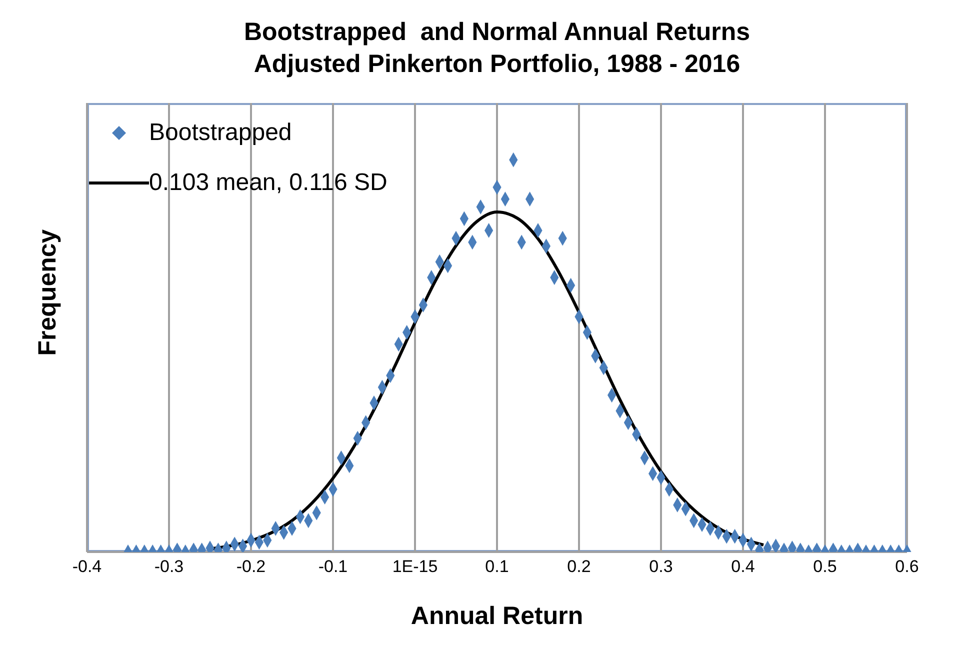  Describe the element at coordinates (251, 566) in the screenshot. I see `x-tick-label: -0.2` at that location.